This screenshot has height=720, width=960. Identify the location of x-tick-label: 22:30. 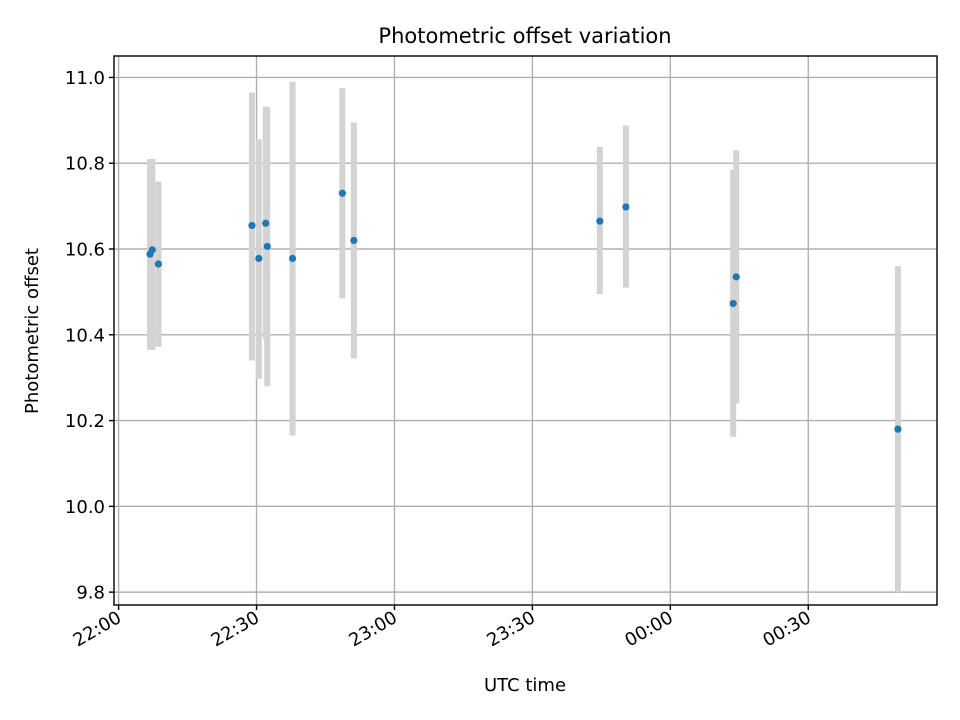
(235, 629).